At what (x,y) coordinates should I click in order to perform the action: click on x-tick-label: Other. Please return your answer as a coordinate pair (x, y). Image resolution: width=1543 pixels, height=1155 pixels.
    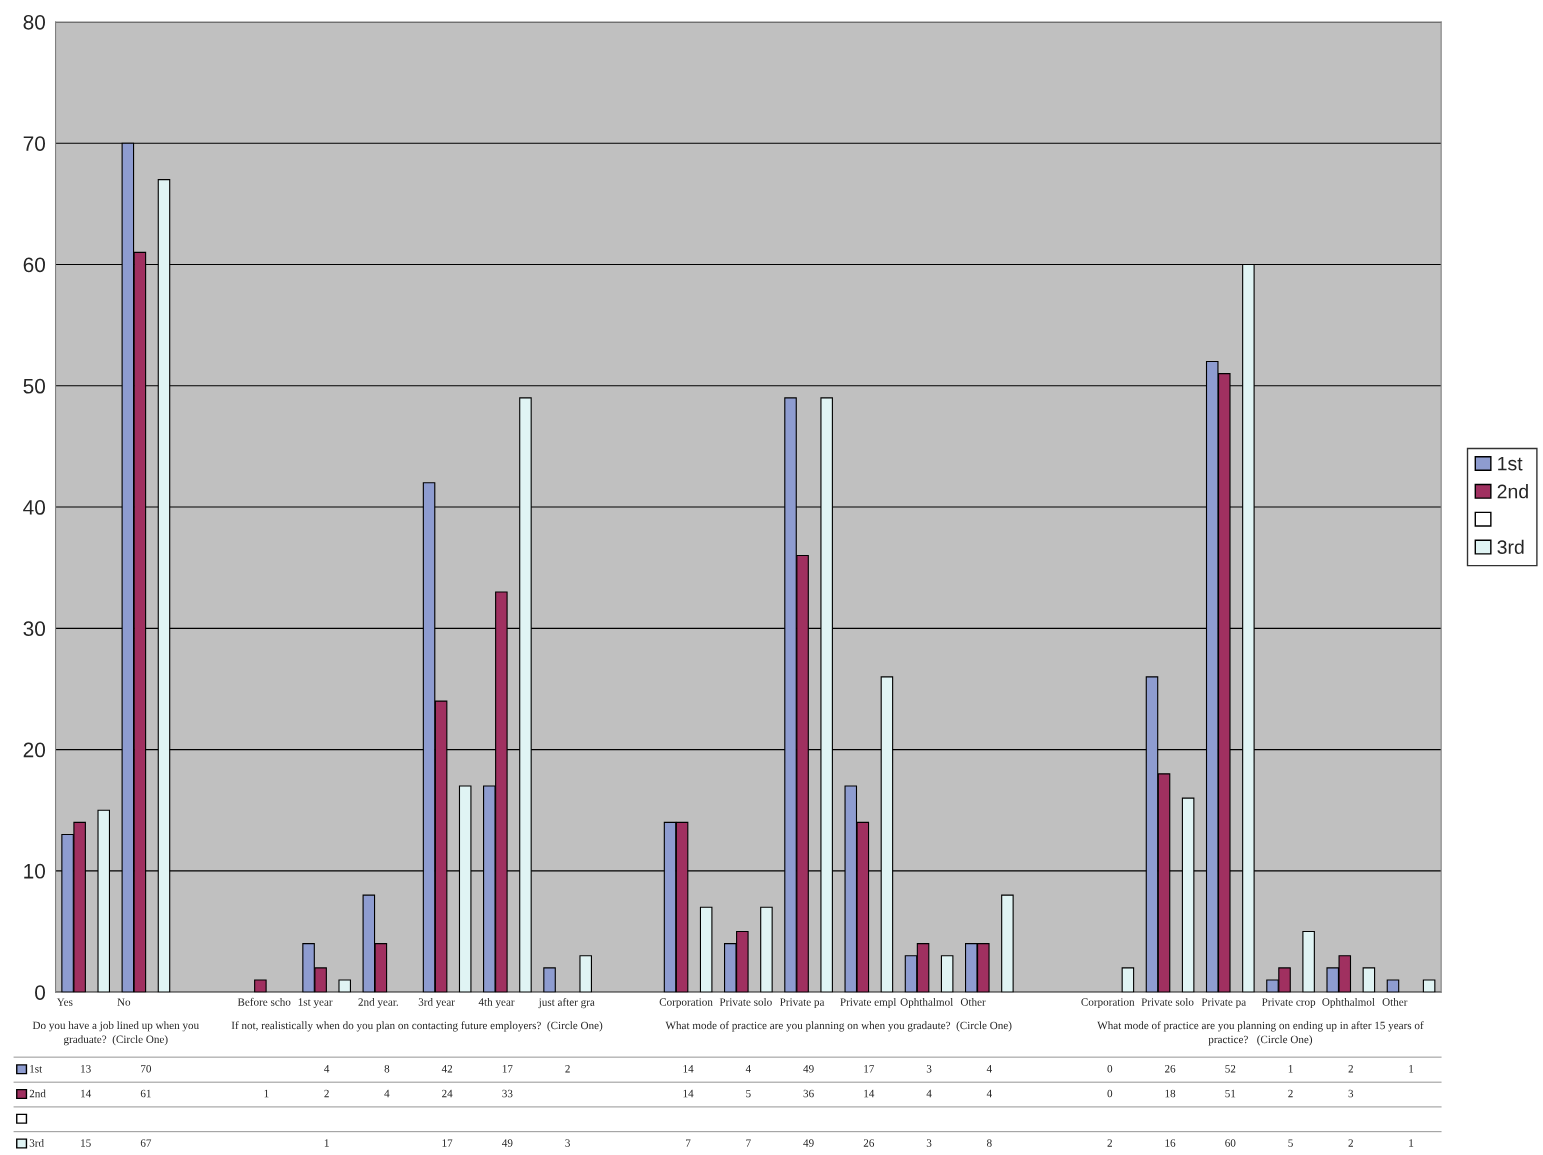
    Looking at the image, I should click on (1395, 1001).